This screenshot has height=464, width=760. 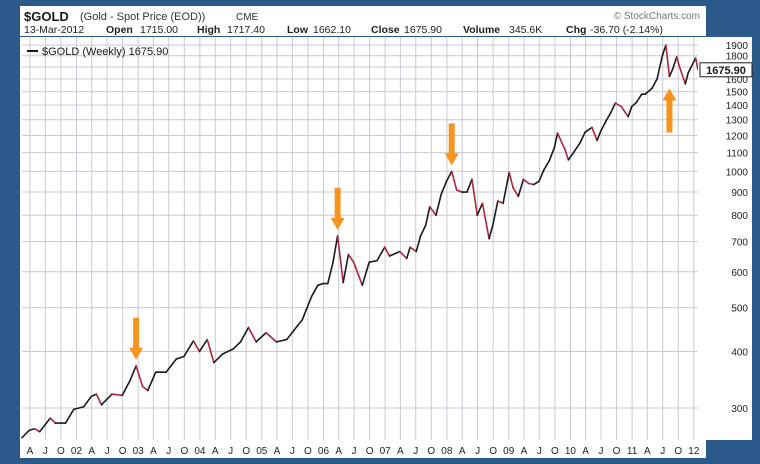 I want to click on symbol-label: $GOLD, so click(x=46, y=16).